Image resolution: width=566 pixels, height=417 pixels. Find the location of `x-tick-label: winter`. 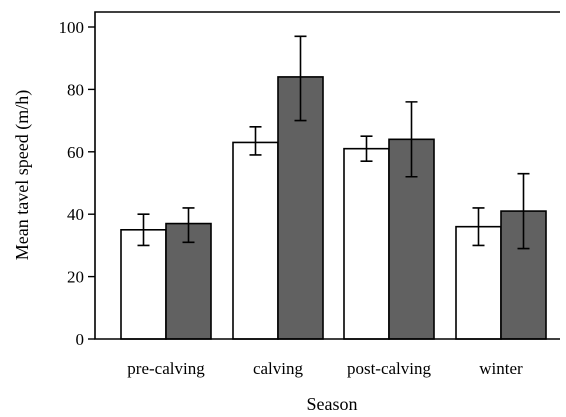

x-tick-label: winter is located at coordinates (501, 368).